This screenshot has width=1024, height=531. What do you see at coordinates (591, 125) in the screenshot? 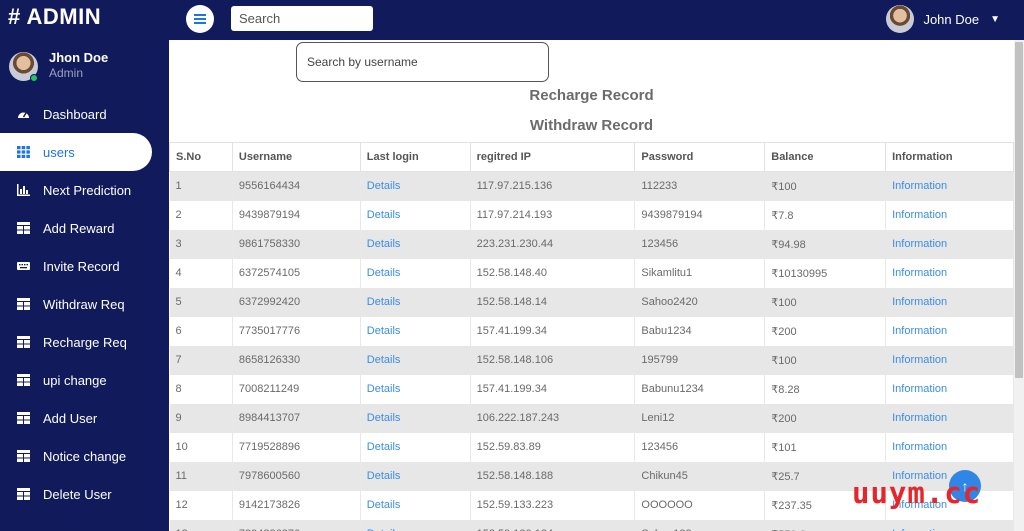
I see `withdraw-record-link: Withdraw Record` at bounding box center [591, 125].